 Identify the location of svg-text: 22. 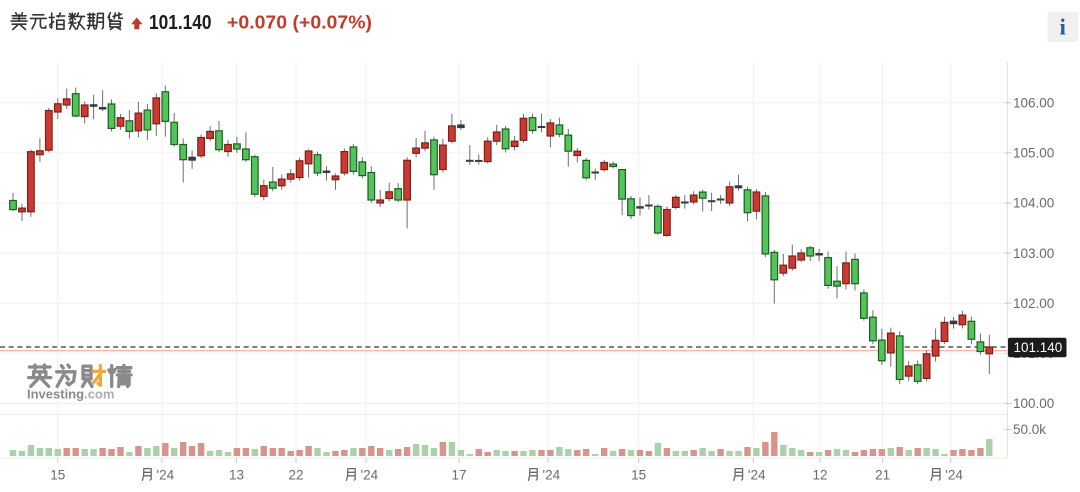
(295, 475).